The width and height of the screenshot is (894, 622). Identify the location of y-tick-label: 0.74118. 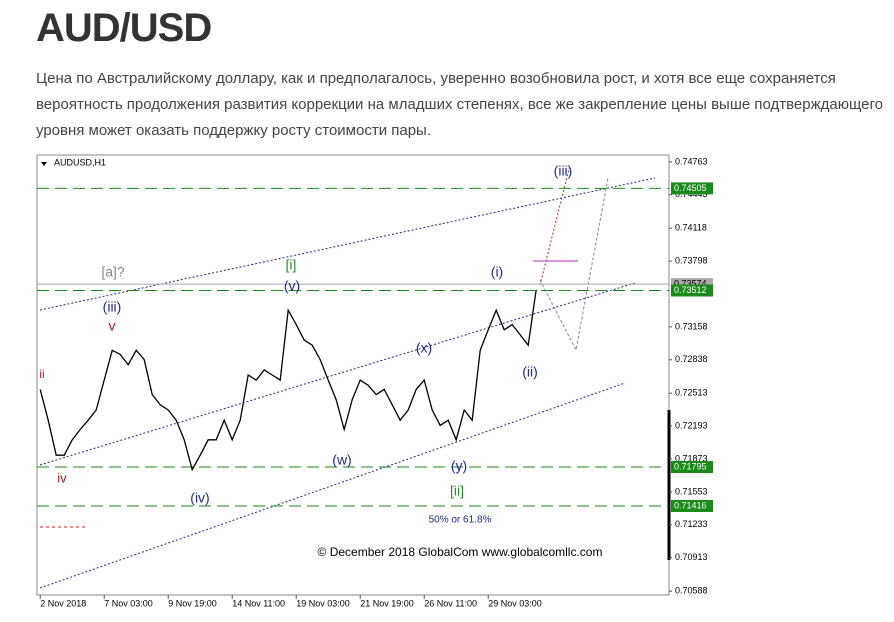
(691, 228).